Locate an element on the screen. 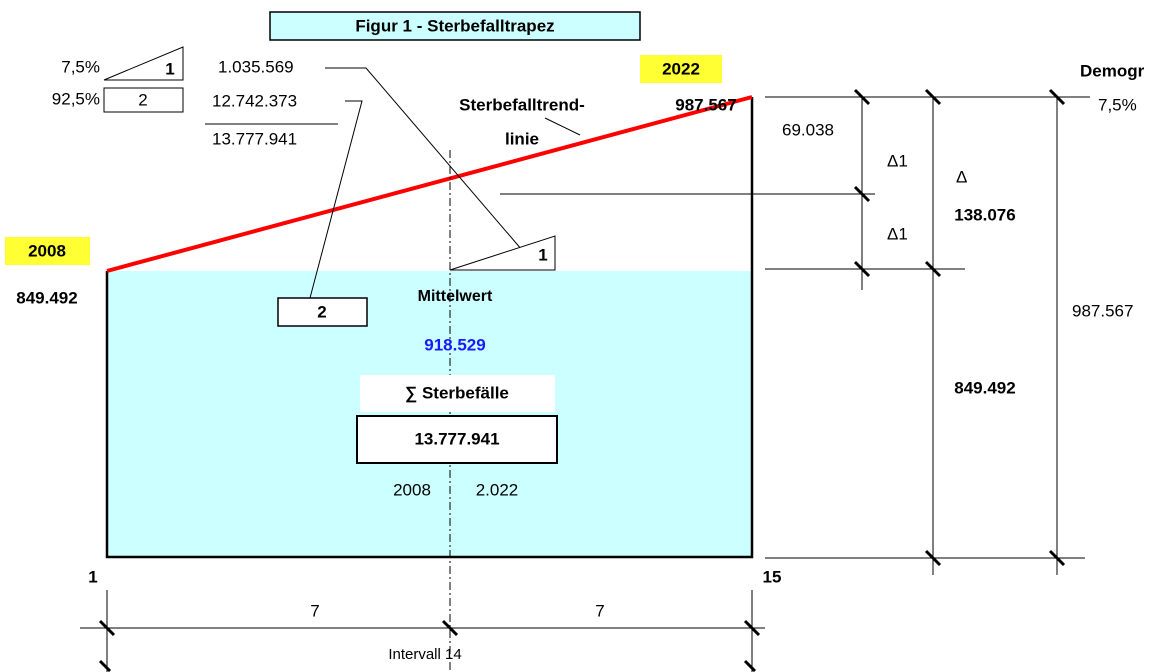  sum-value: 13.777.941 is located at coordinates (456, 438).